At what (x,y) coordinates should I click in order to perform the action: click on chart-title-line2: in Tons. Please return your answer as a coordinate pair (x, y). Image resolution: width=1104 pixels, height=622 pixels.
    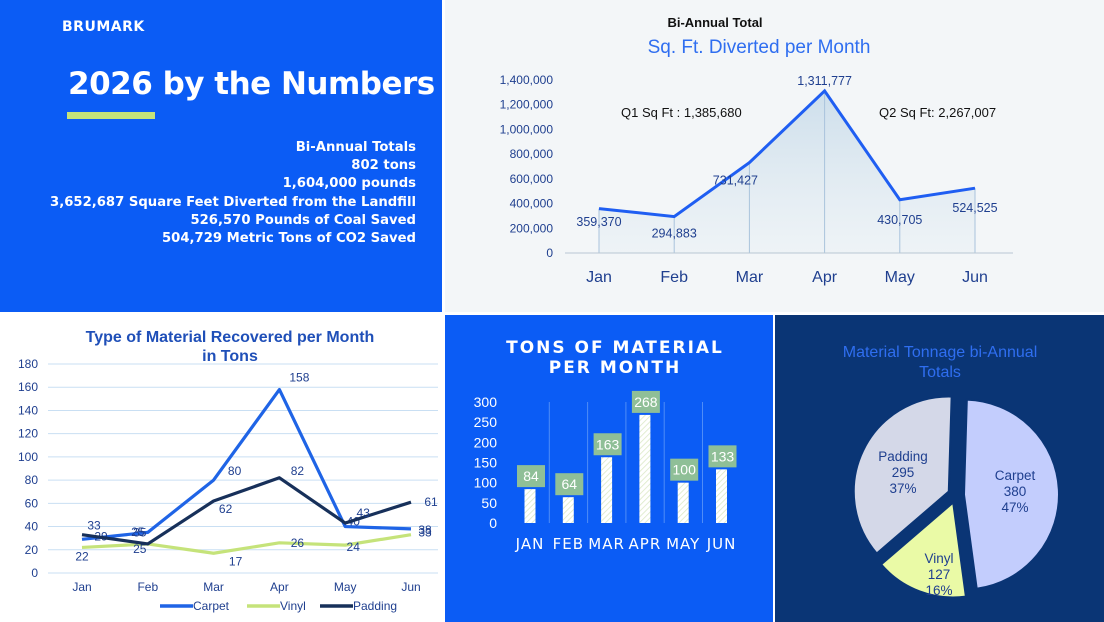
    Looking at the image, I should click on (230, 356).